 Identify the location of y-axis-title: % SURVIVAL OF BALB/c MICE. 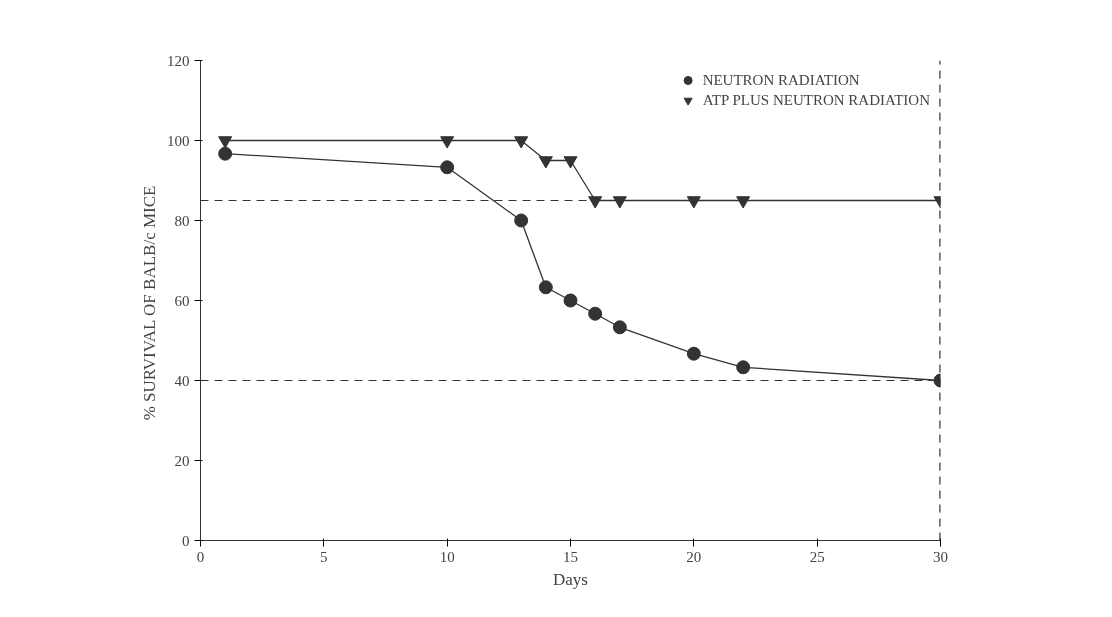
(149, 303).